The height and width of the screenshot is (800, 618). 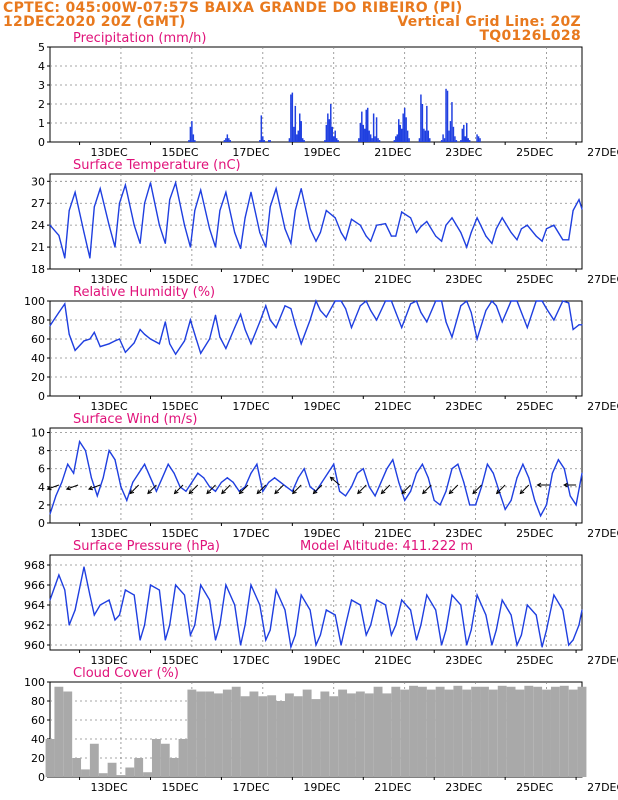 What do you see at coordinates (392, 279) in the screenshot?
I see `temp-x-tick-label: 21DEC` at bounding box center [392, 279].